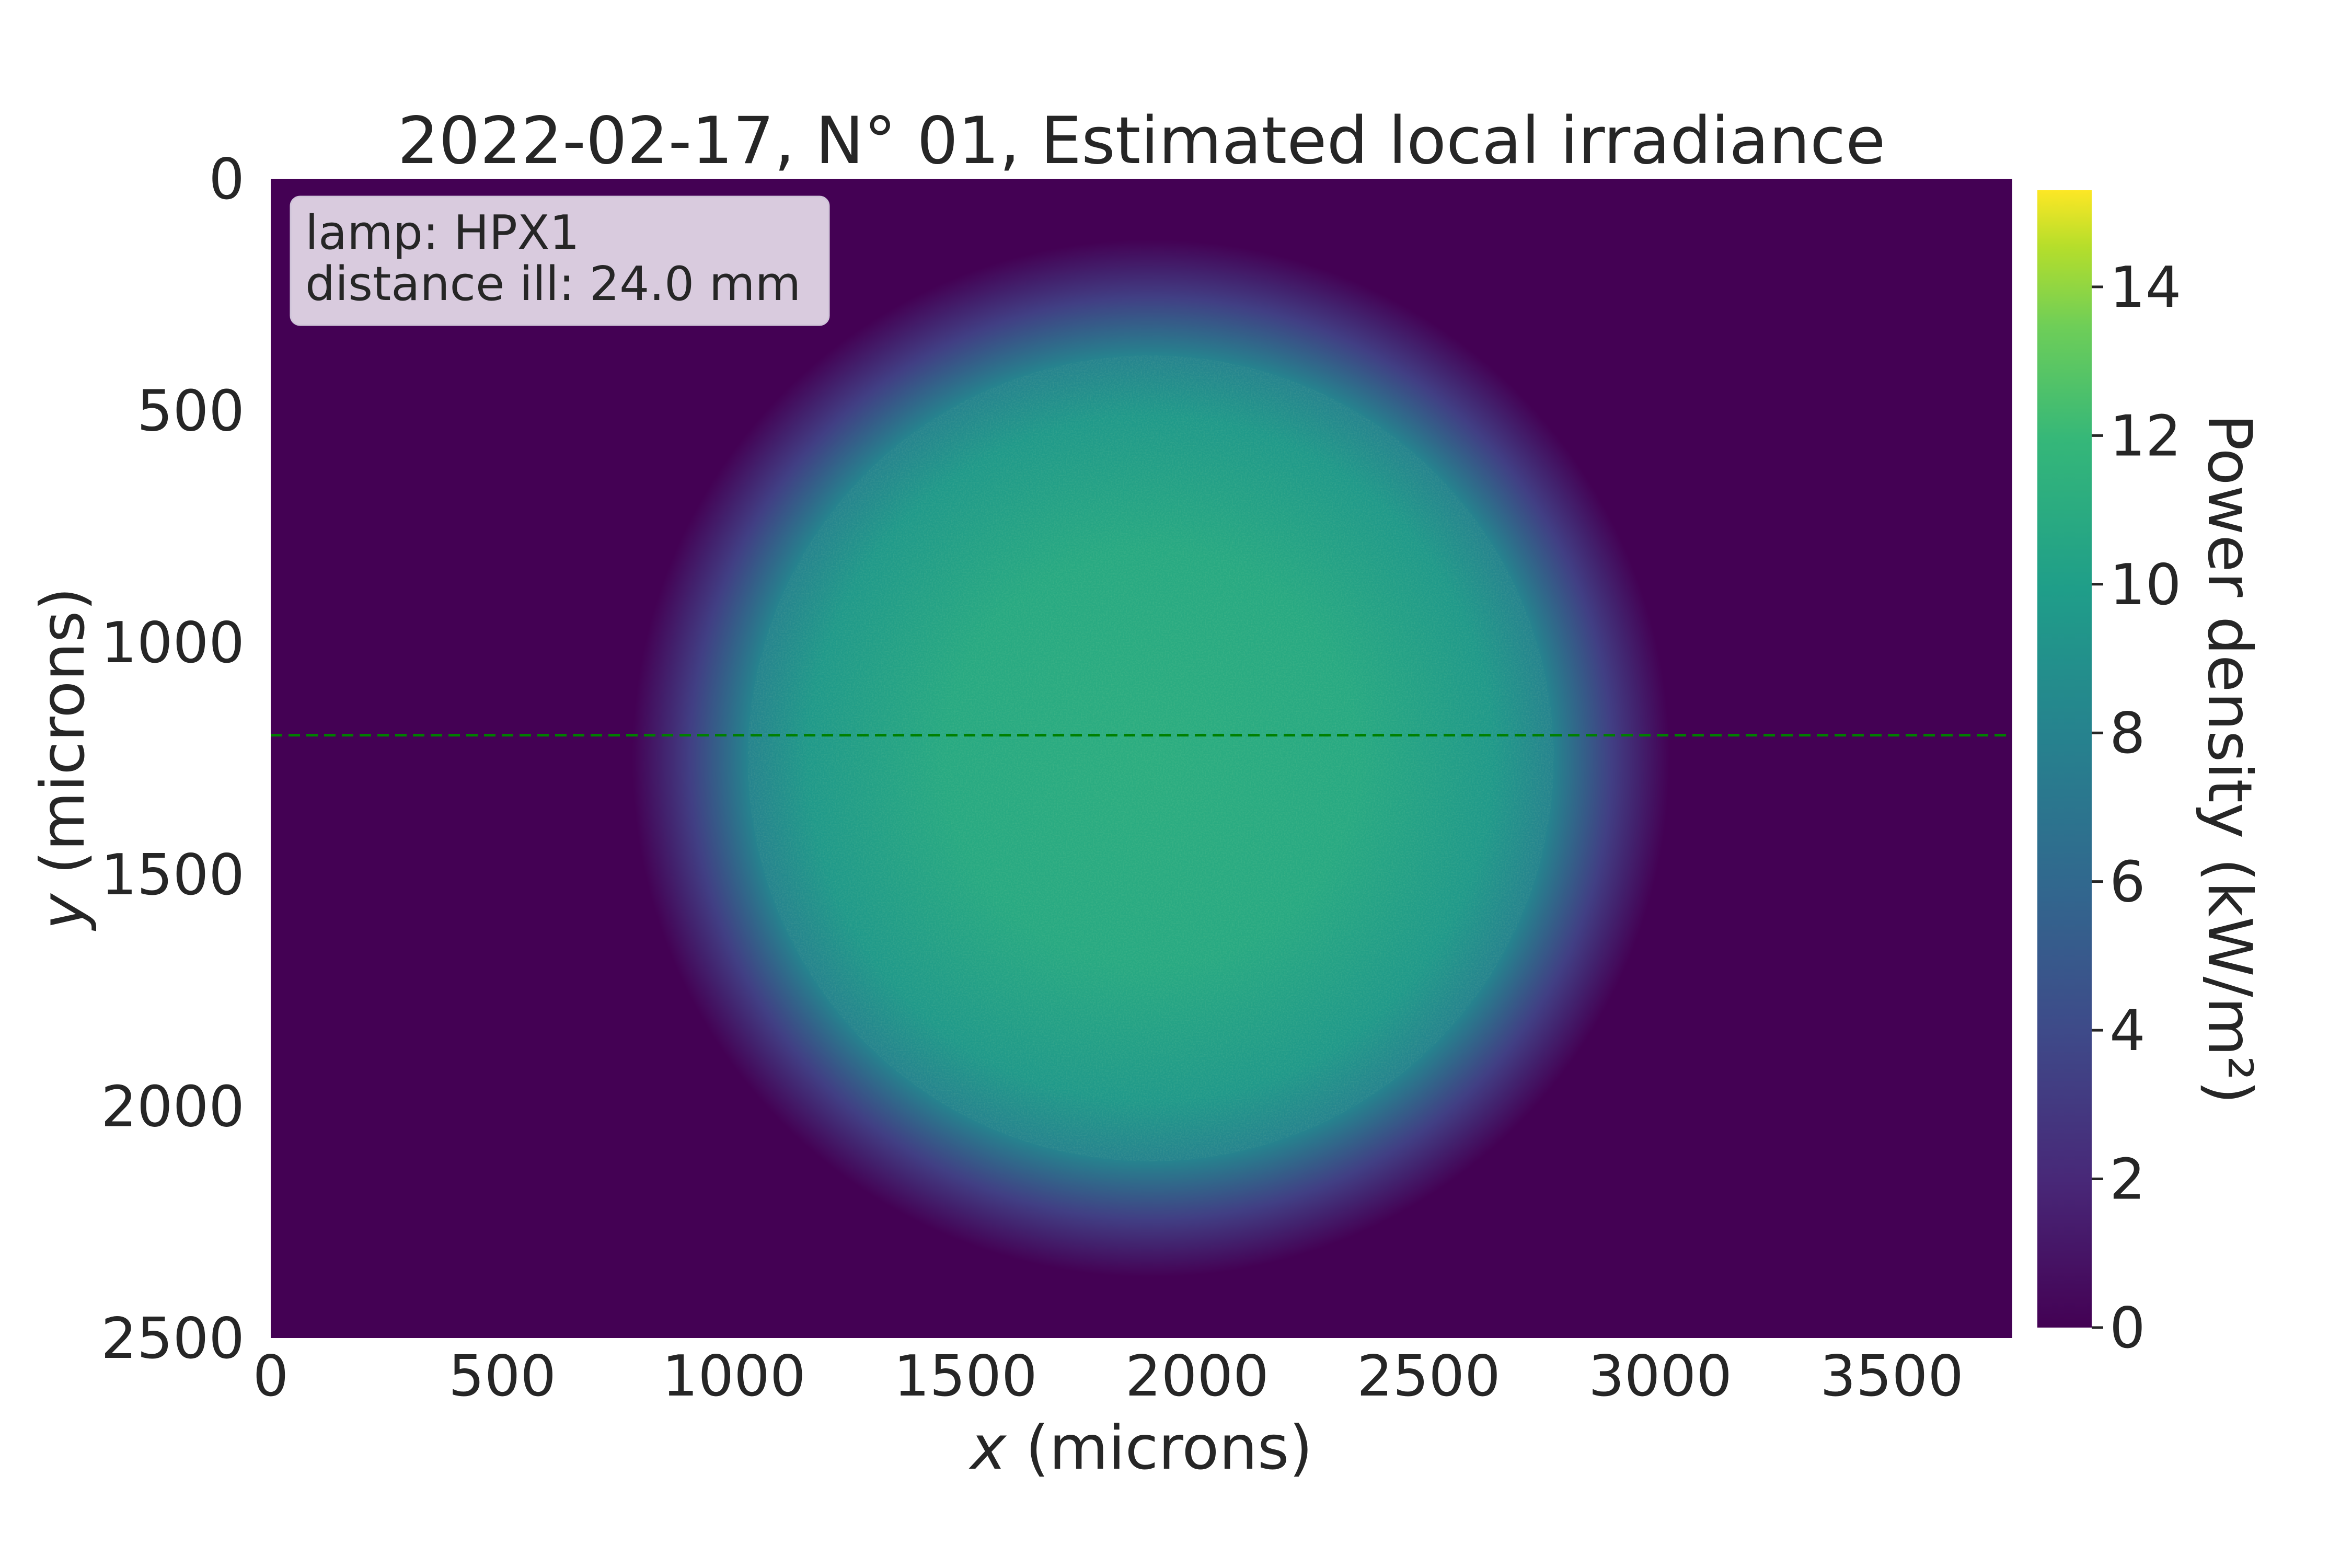 The width and height of the screenshot is (2352, 1568). I want to click on x-axis-var: x, so click(988, 1448).